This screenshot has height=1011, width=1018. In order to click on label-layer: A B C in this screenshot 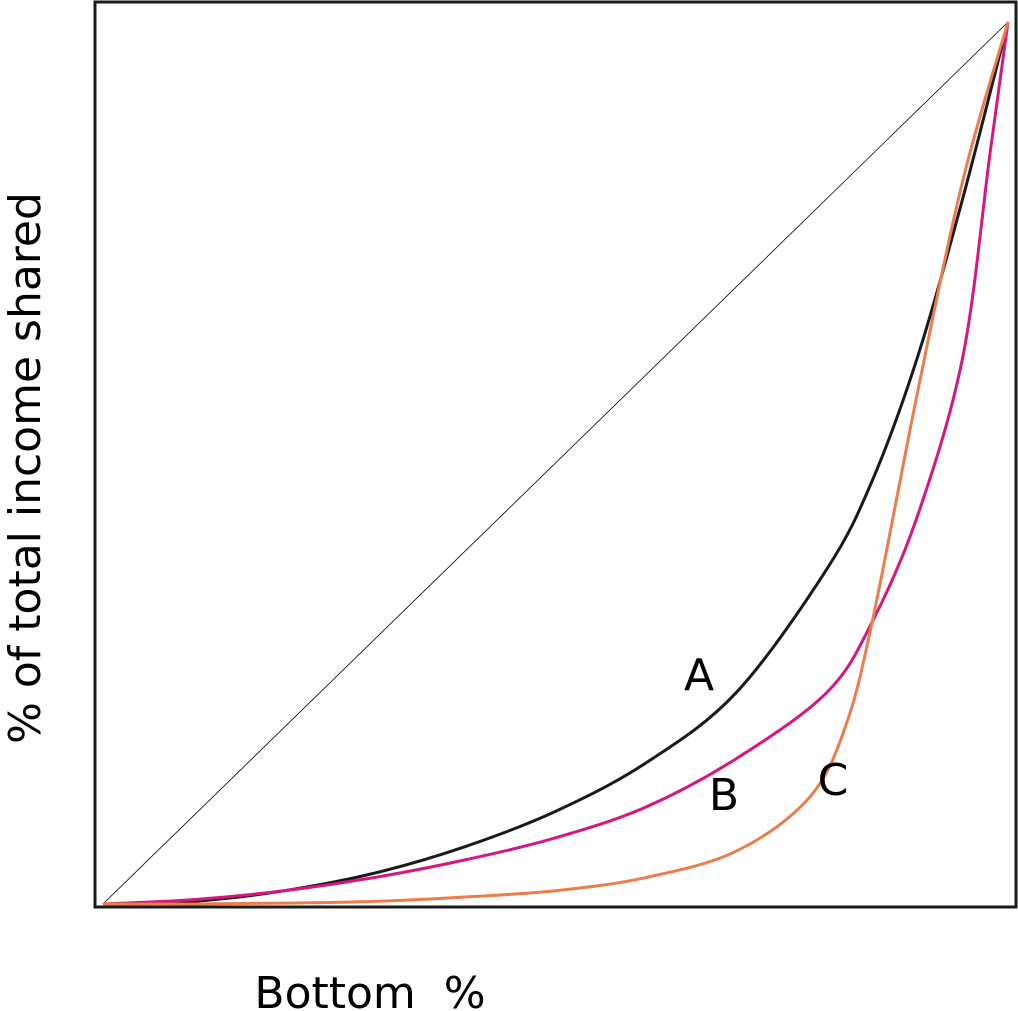, I will do `click(766, 735)`.